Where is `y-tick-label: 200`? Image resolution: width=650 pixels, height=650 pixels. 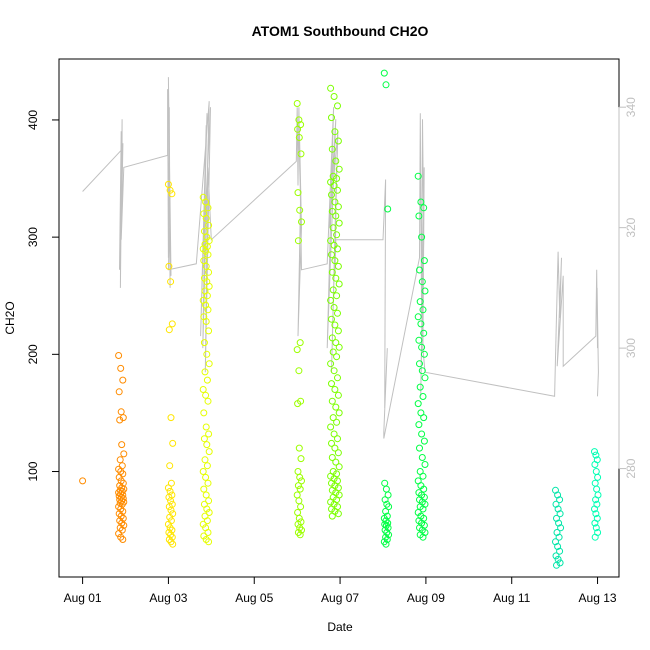 y-tick-label: 200 is located at coordinates (33, 354).